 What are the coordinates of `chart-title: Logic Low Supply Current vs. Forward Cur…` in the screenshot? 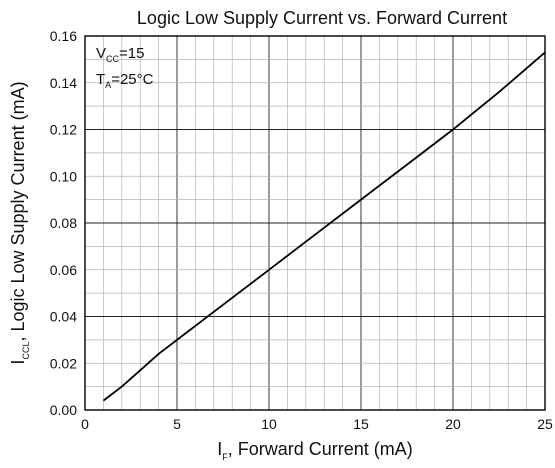 It's located at (322, 18).